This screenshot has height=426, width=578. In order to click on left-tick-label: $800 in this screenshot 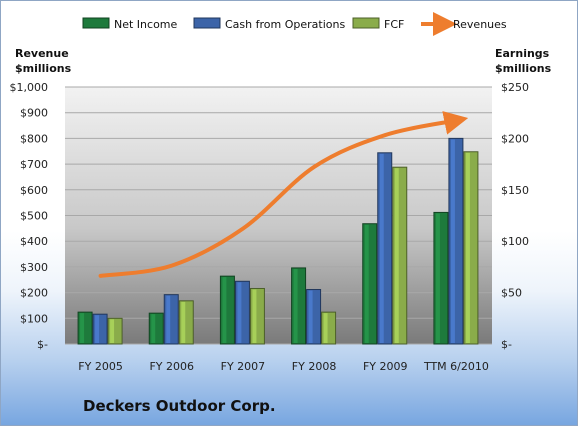, I will do `click(34, 138)`.